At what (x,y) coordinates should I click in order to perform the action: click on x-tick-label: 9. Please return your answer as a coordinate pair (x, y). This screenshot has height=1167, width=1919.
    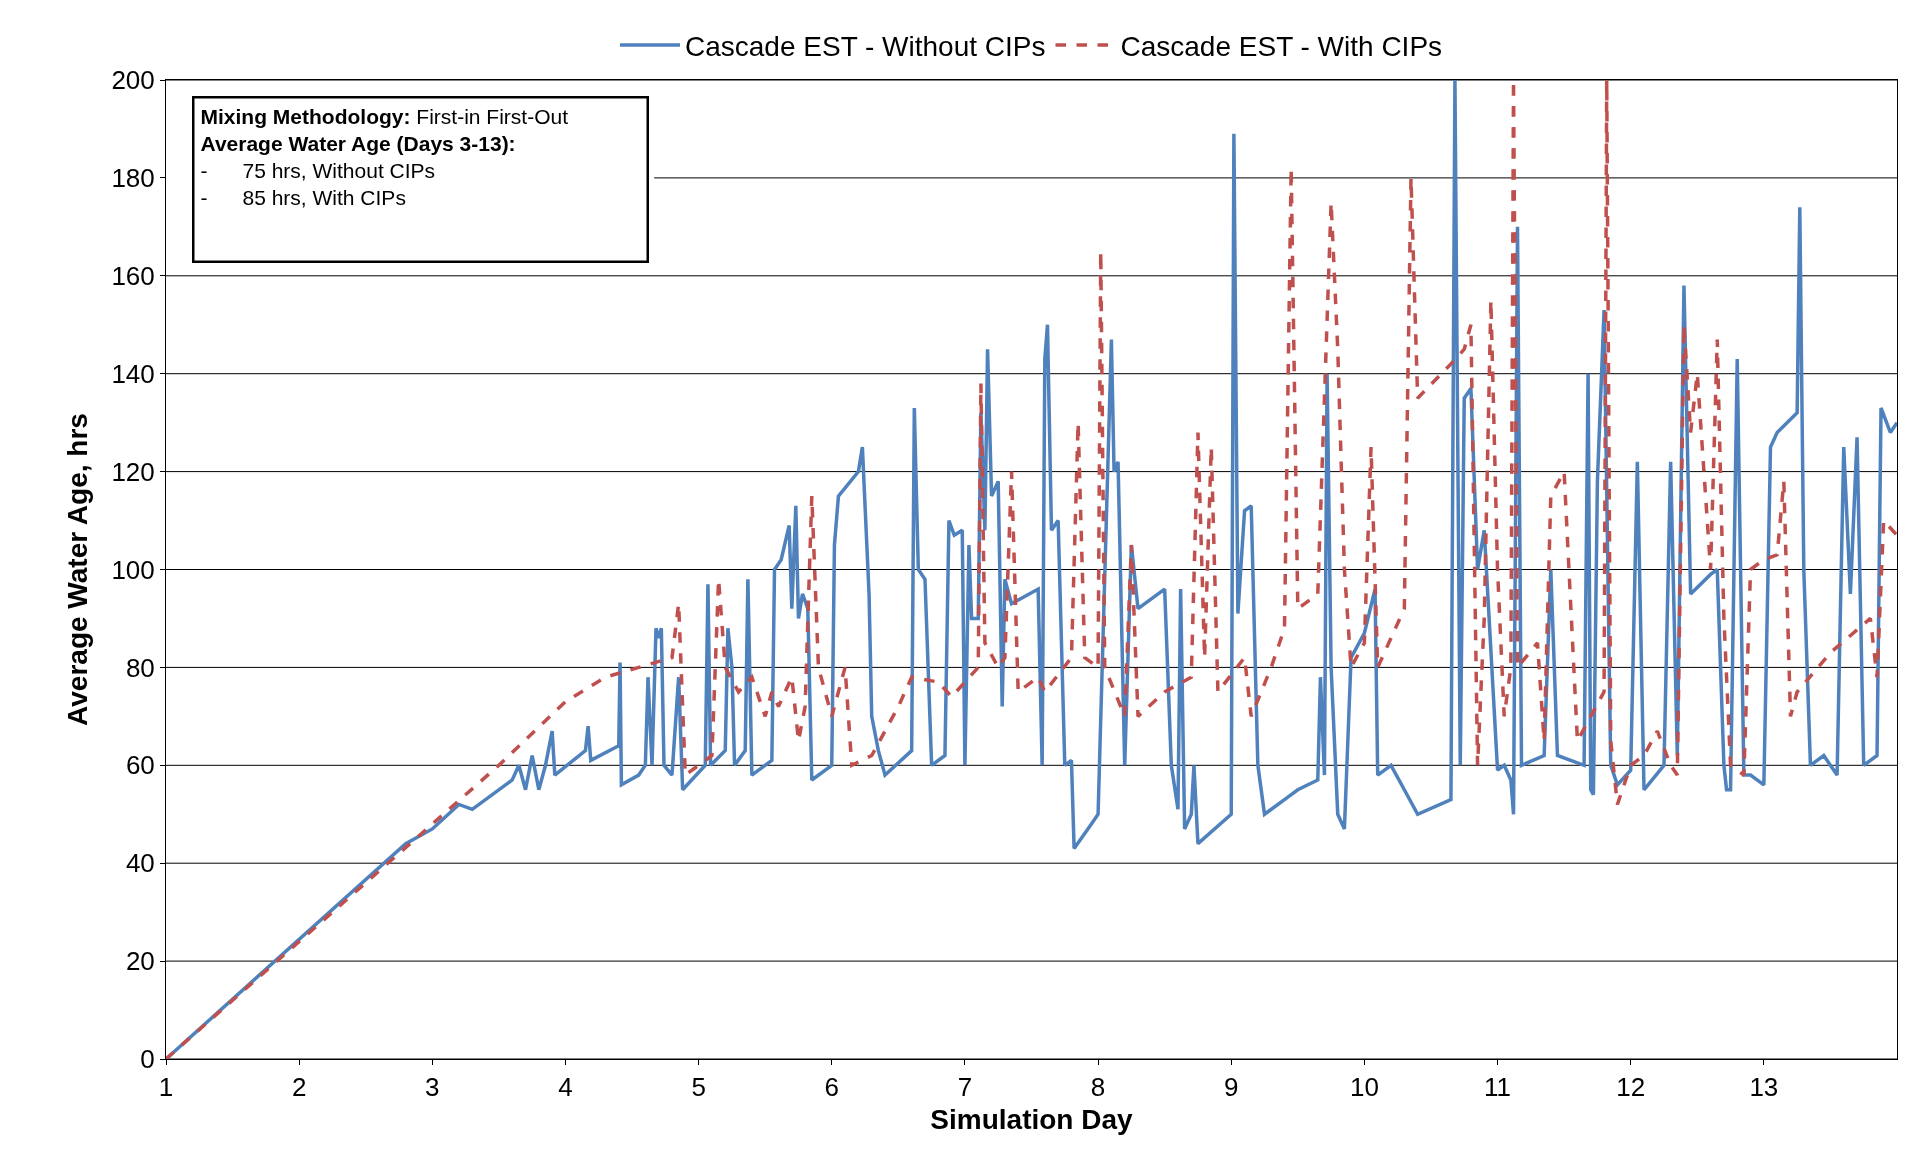
    Looking at the image, I should click on (1231, 1087).